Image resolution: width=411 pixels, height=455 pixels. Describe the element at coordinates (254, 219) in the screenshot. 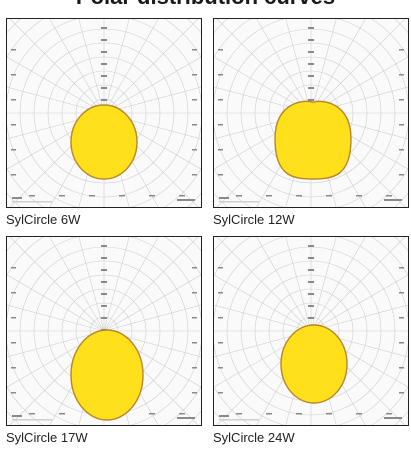

I see `diagram-caption: SylCircle 12W` at that location.